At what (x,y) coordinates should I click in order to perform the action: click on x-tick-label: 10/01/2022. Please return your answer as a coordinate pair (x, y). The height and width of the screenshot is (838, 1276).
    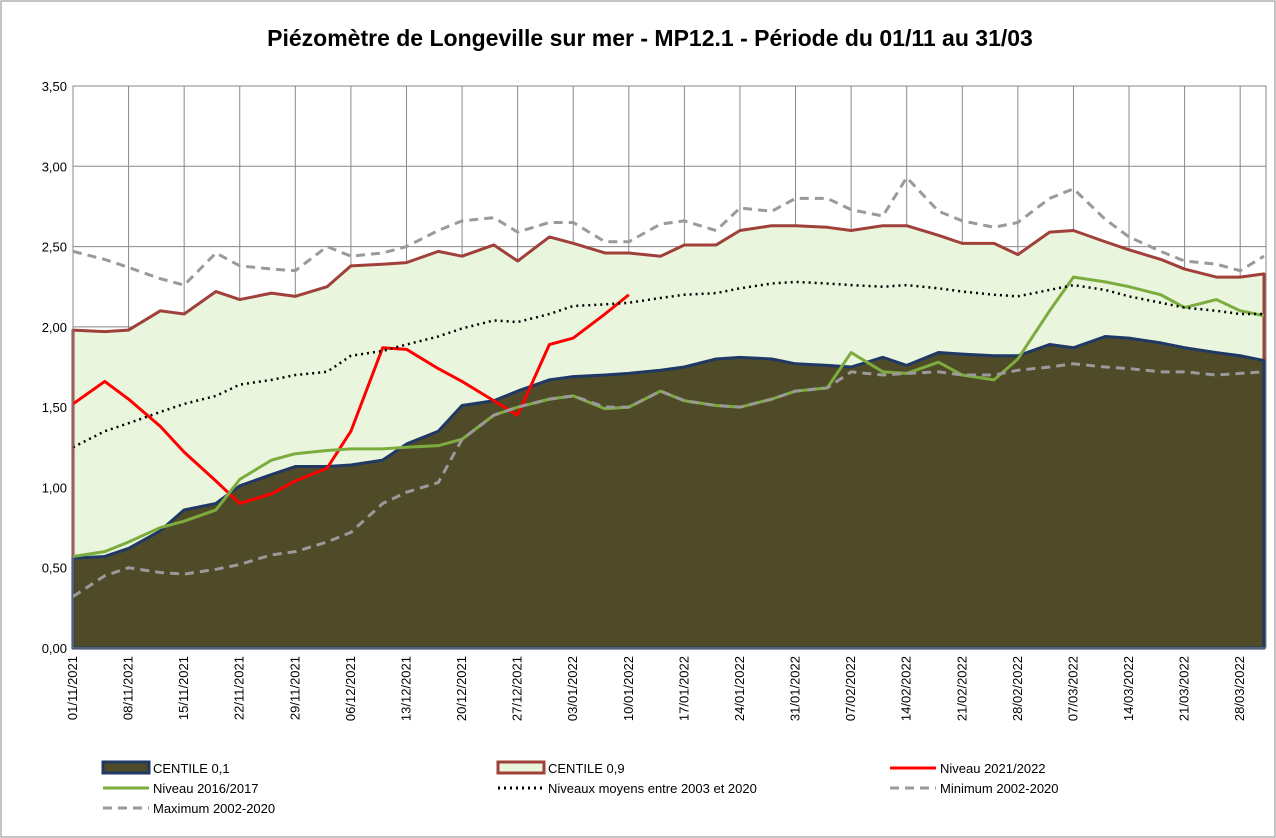
    Looking at the image, I should click on (628, 688).